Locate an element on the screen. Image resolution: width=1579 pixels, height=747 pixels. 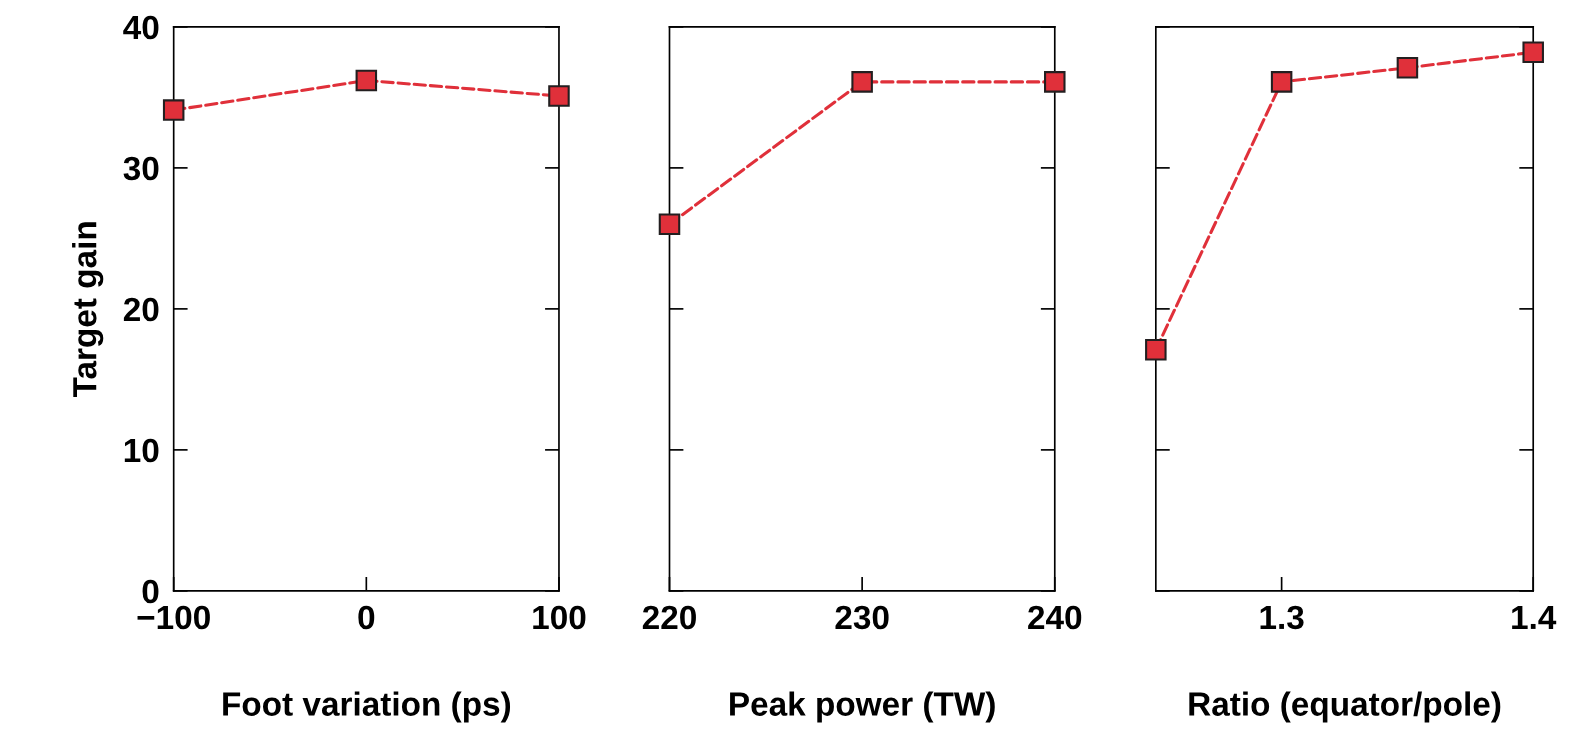
y-tick-label: 0 is located at coordinates (150, 591).